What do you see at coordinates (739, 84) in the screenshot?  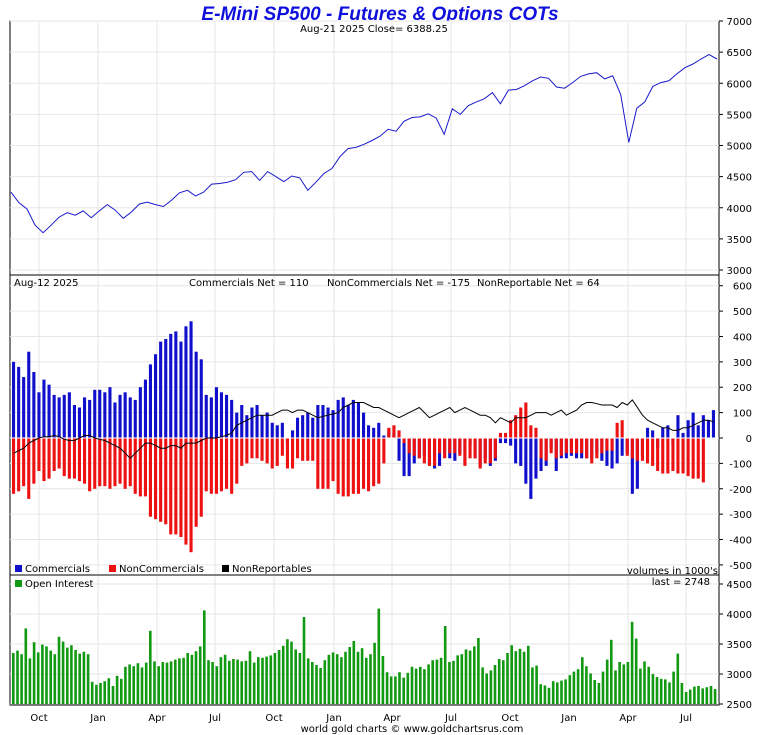 I see `price-tick-label: 6000` at bounding box center [739, 84].